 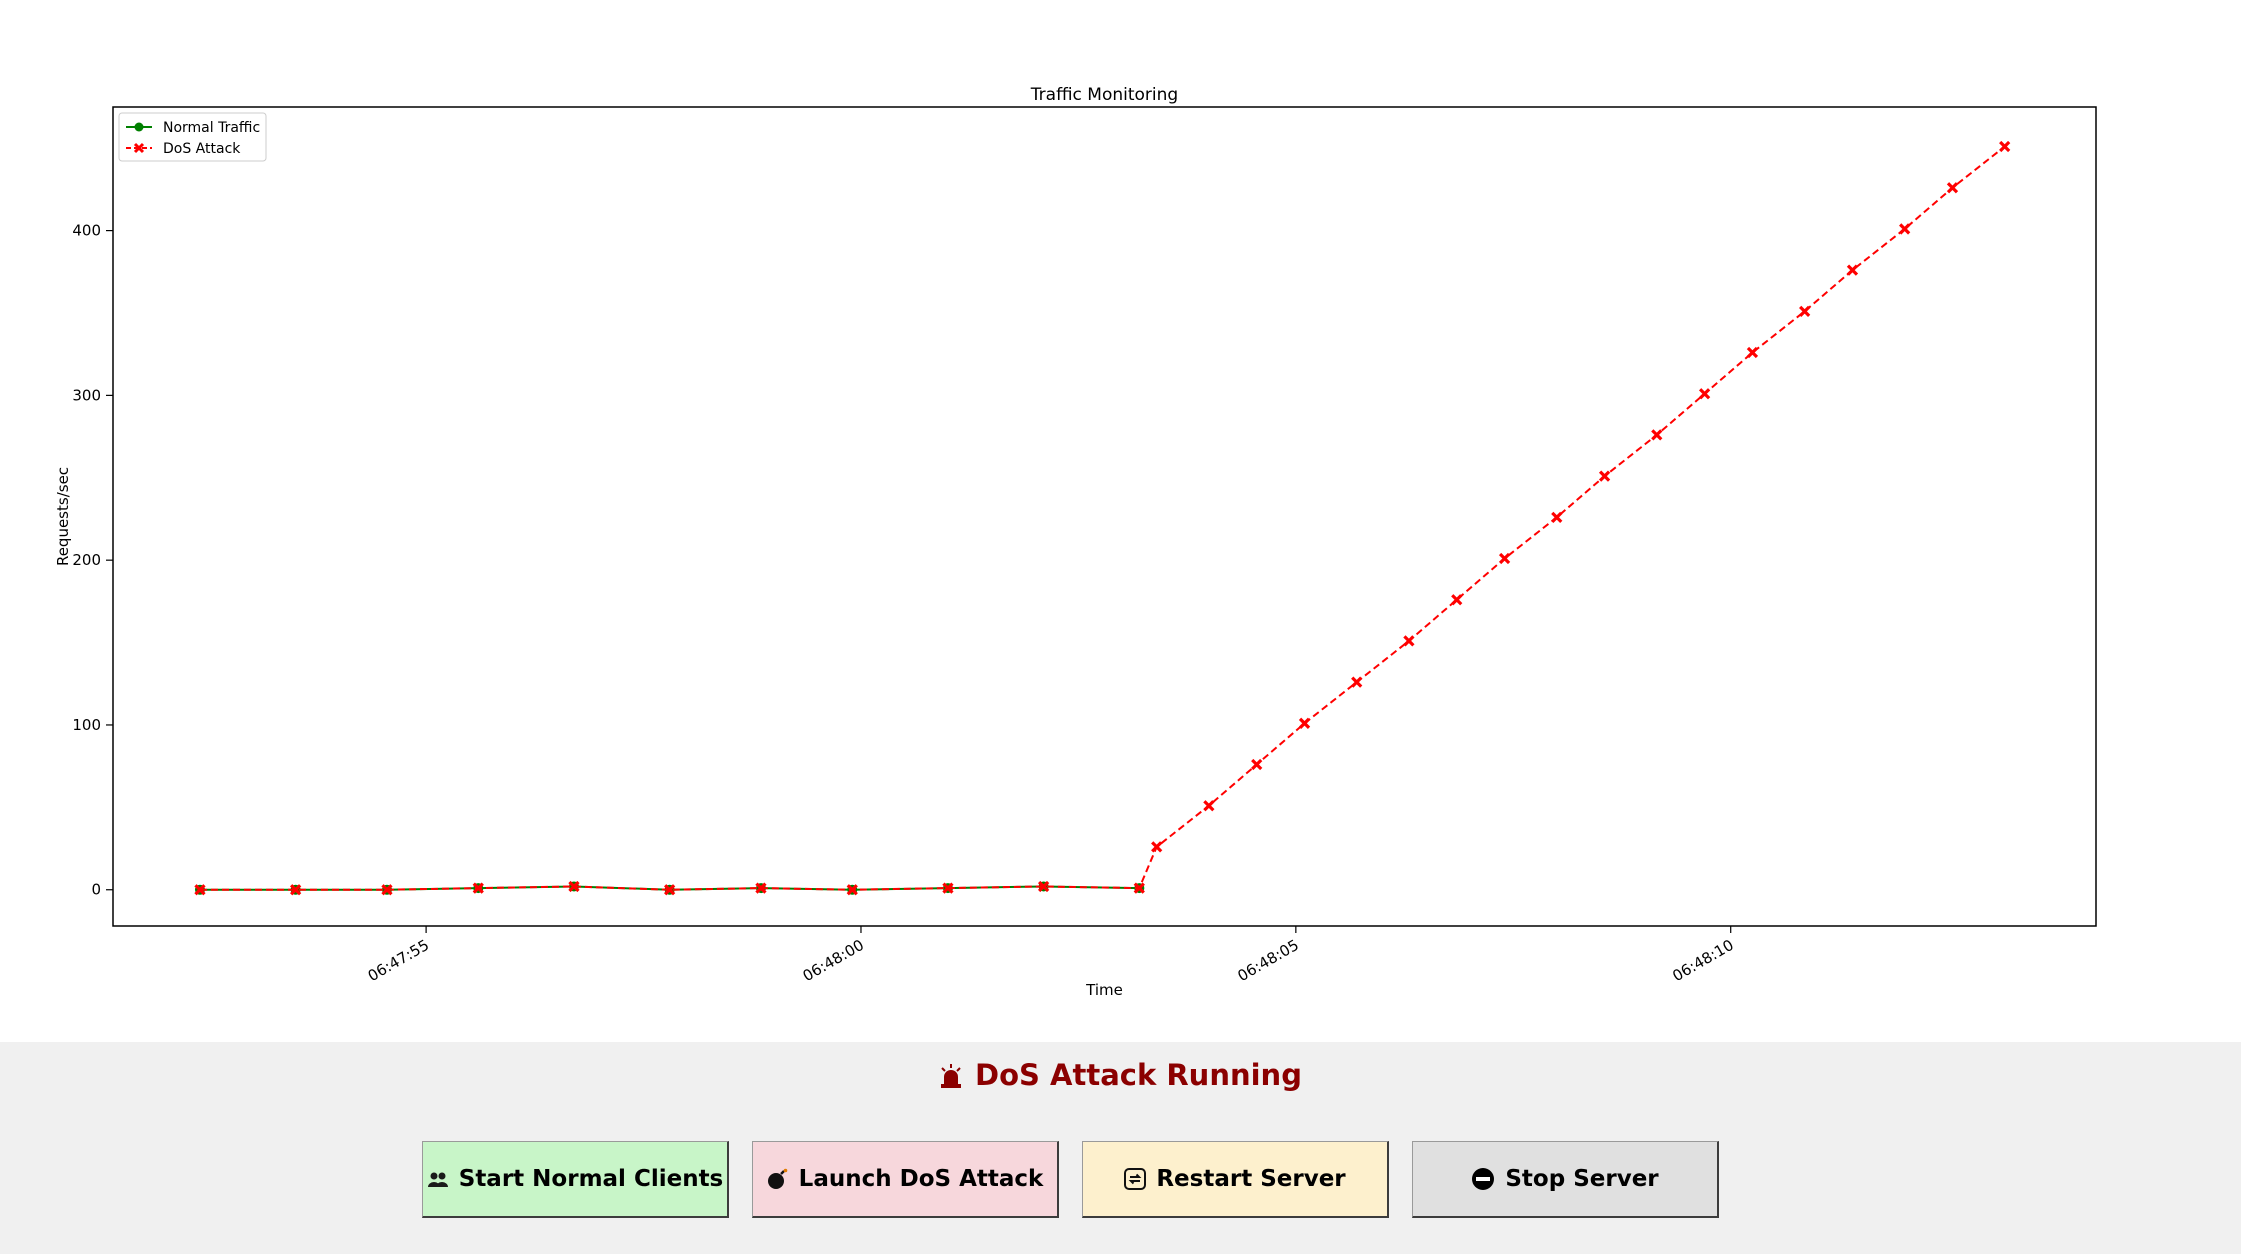 What do you see at coordinates (96, 890) in the screenshot?
I see `y-tick-label: 0` at bounding box center [96, 890].